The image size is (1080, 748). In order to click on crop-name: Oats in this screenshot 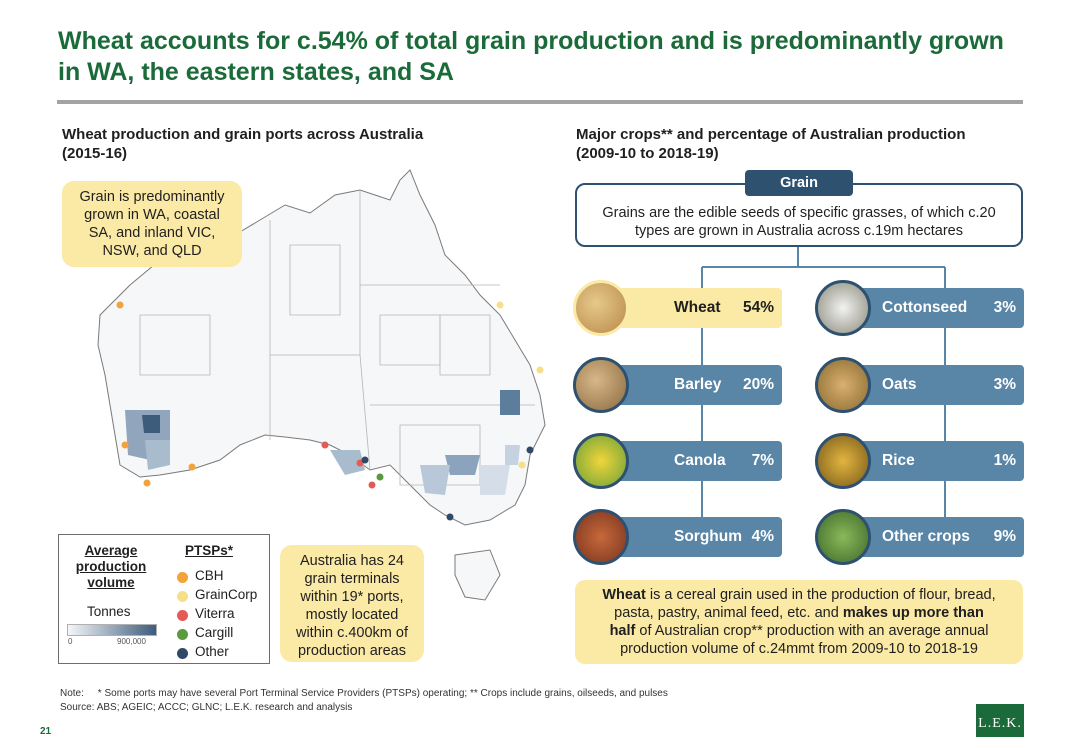, I will do `click(899, 384)`.